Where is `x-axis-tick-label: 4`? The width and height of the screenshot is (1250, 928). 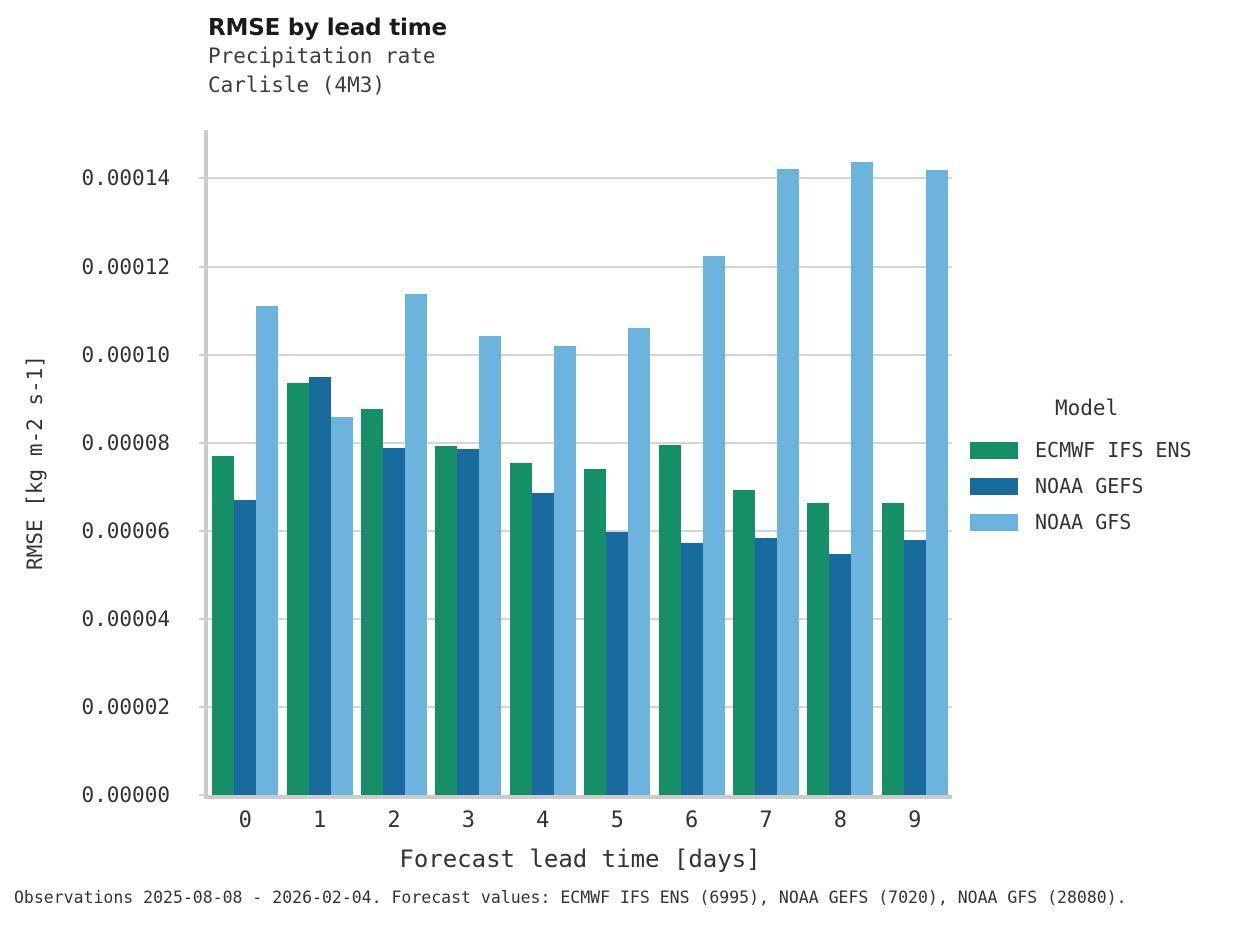
x-axis-tick-label: 4 is located at coordinates (543, 820).